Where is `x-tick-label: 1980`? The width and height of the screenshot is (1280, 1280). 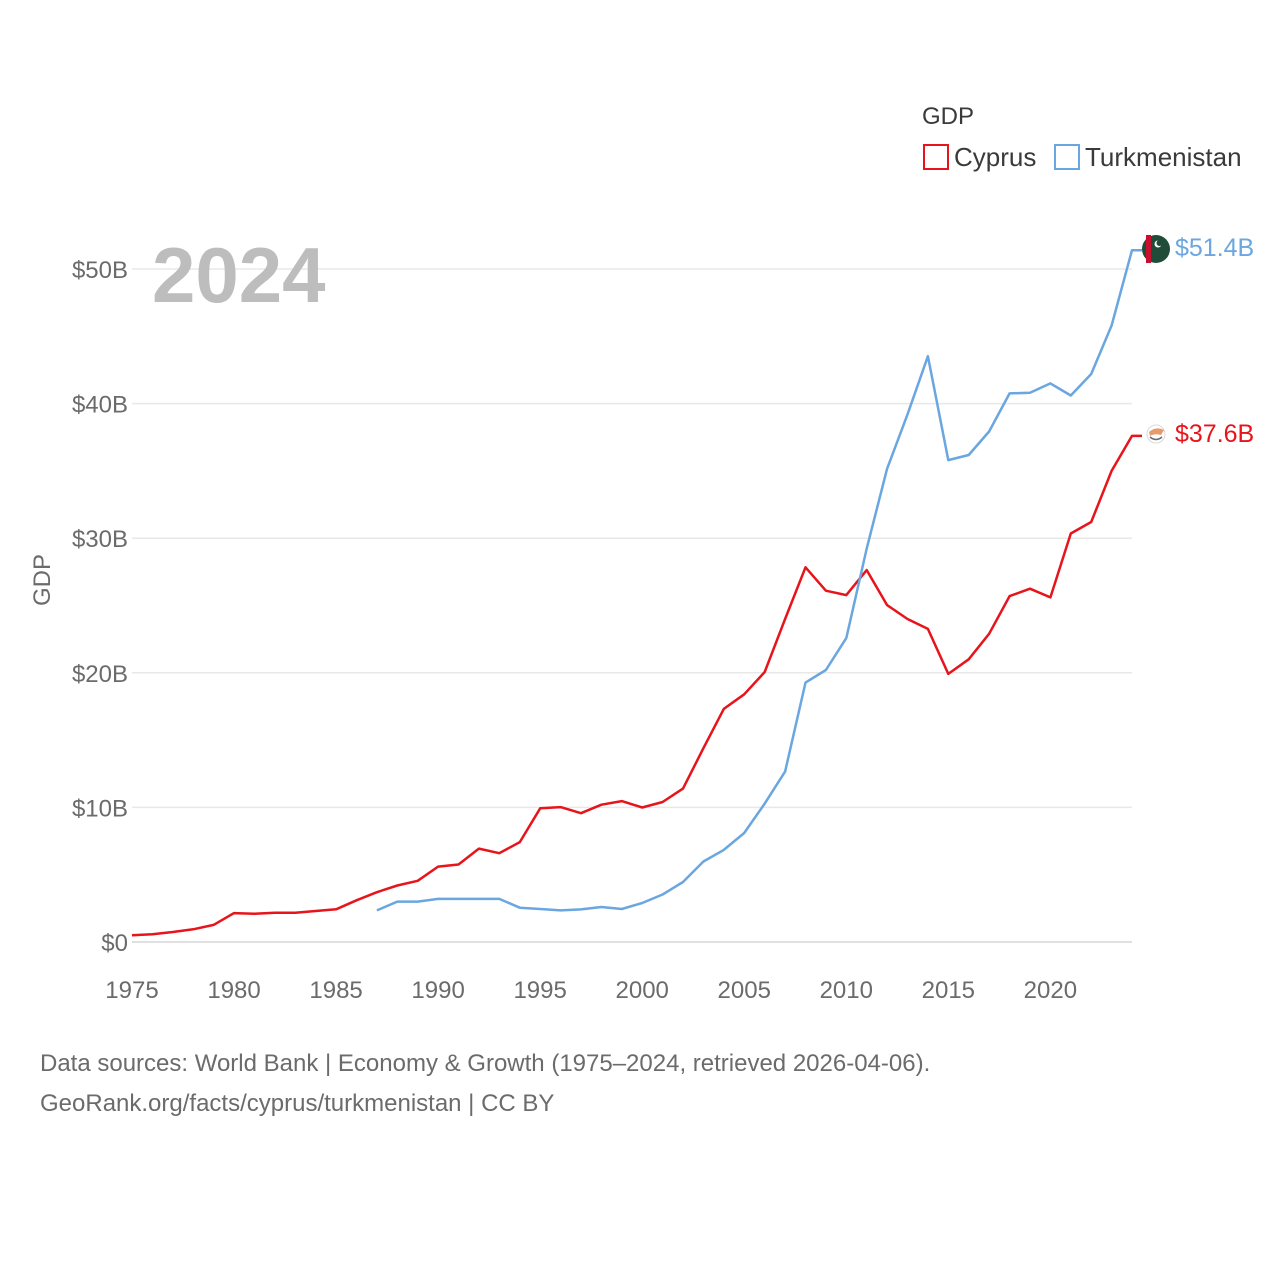
x-tick-label: 1980 is located at coordinates (233, 990).